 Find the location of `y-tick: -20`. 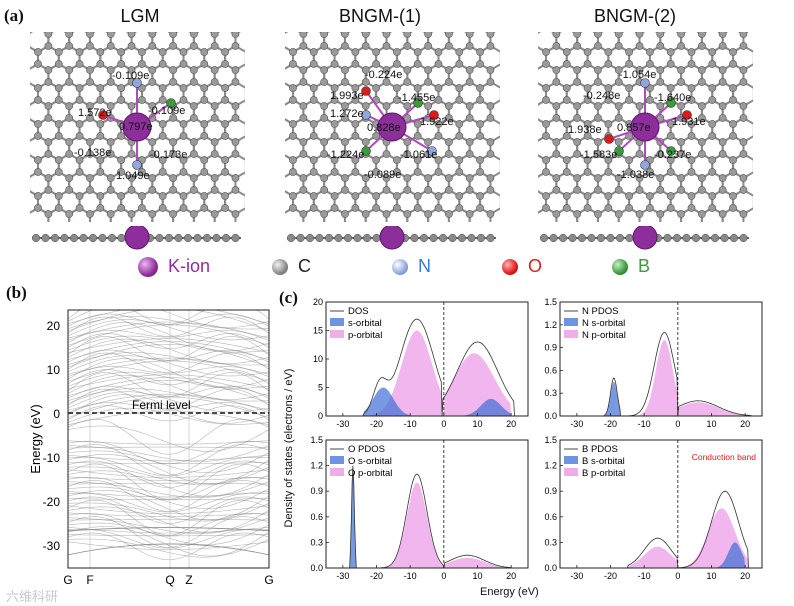

y-tick: -20 is located at coordinates (52, 502).